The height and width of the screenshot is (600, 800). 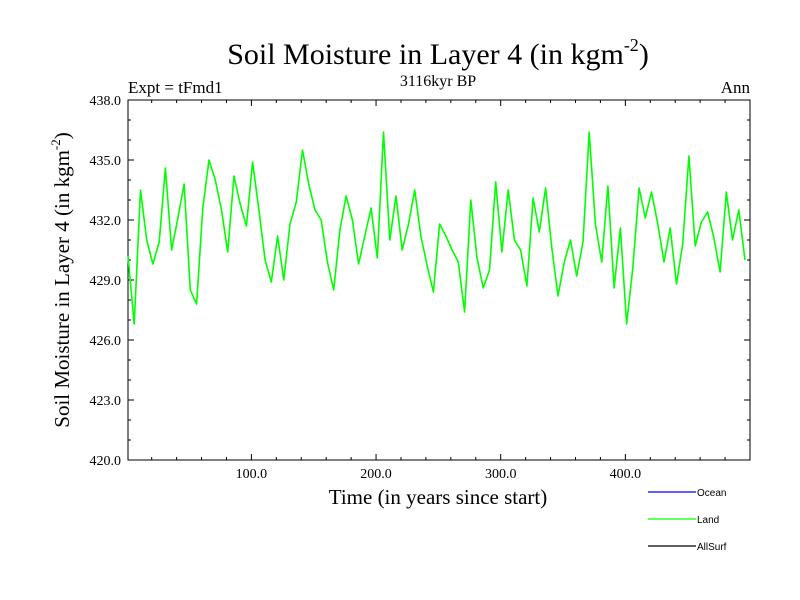 I want to click on x-tick-label: 100.0, so click(x=252, y=474).